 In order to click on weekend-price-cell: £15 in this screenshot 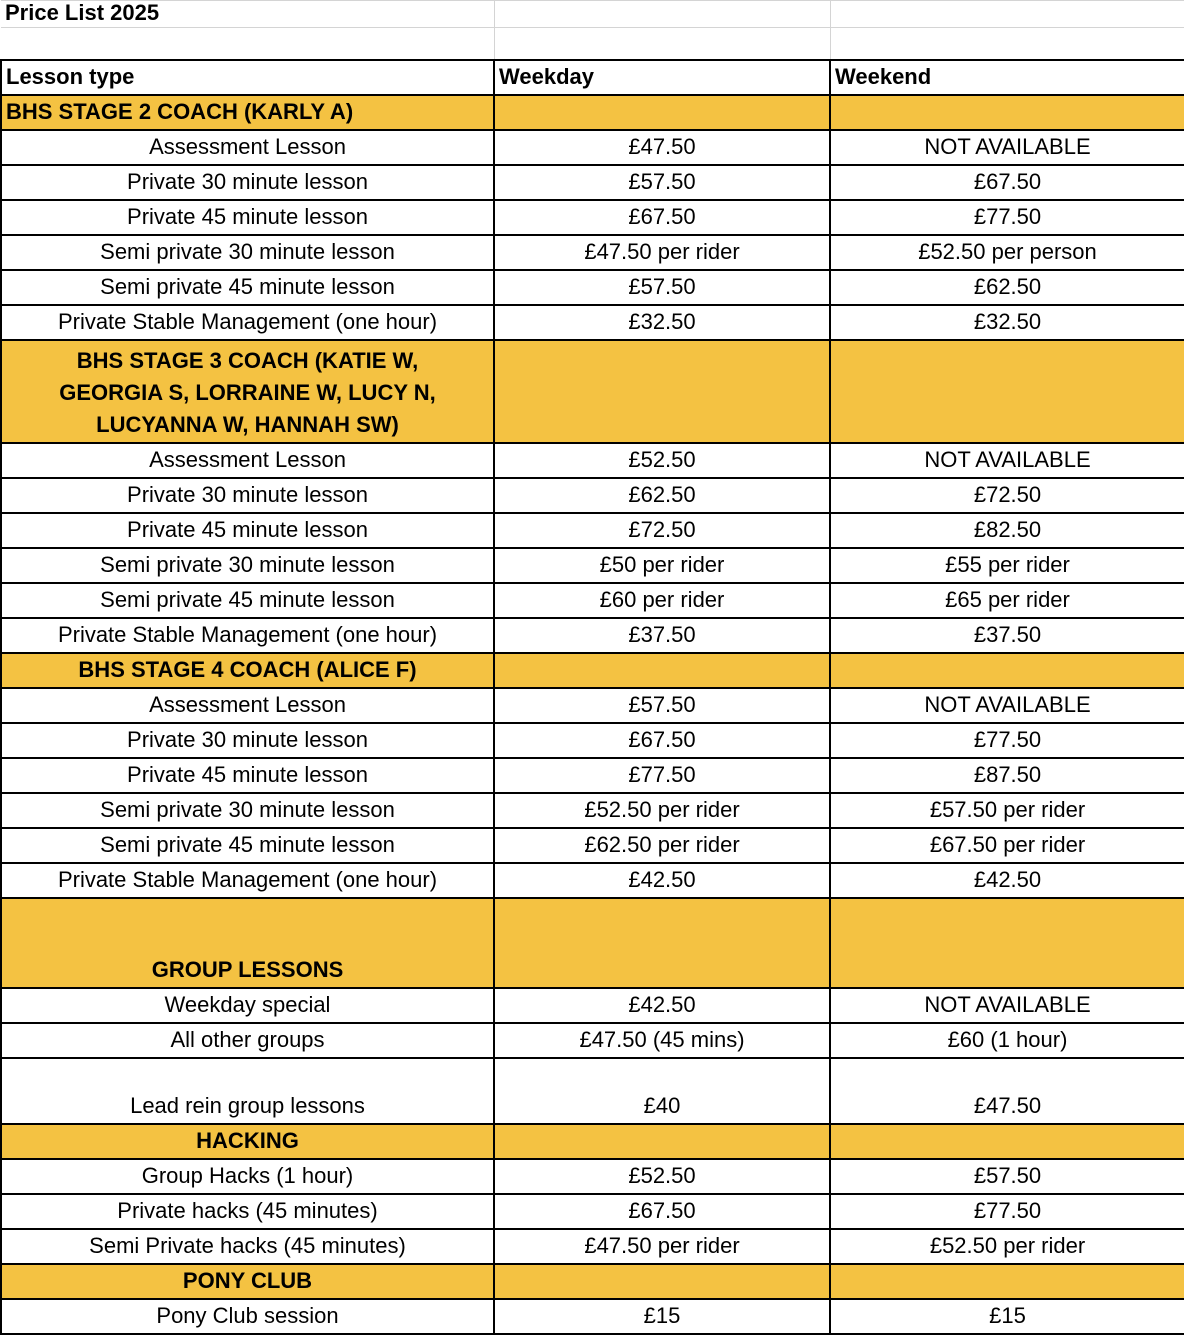, I will do `click(1006, 1316)`.